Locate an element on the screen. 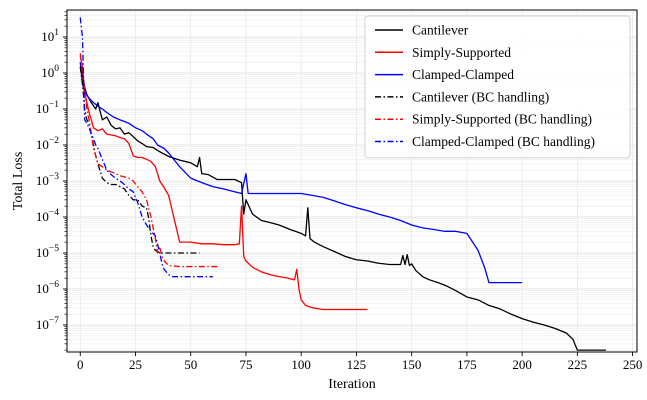  x-tick-label: 25 is located at coordinates (135, 364).